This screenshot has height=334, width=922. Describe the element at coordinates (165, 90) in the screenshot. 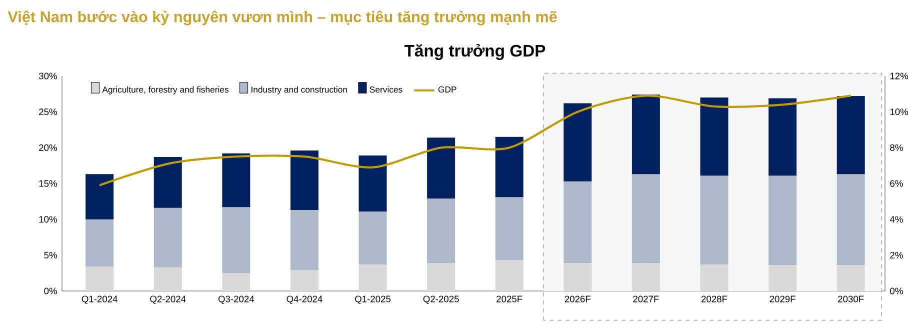

I see `legend-label: Agriculture, forestry and fisheries` at that location.